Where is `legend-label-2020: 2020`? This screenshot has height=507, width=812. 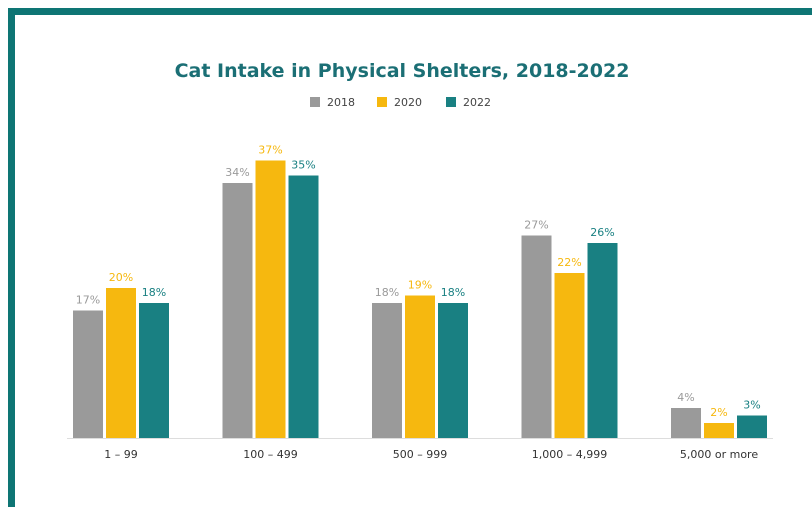 legend-label-2020: 2020 is located at coordinates (408, 102).